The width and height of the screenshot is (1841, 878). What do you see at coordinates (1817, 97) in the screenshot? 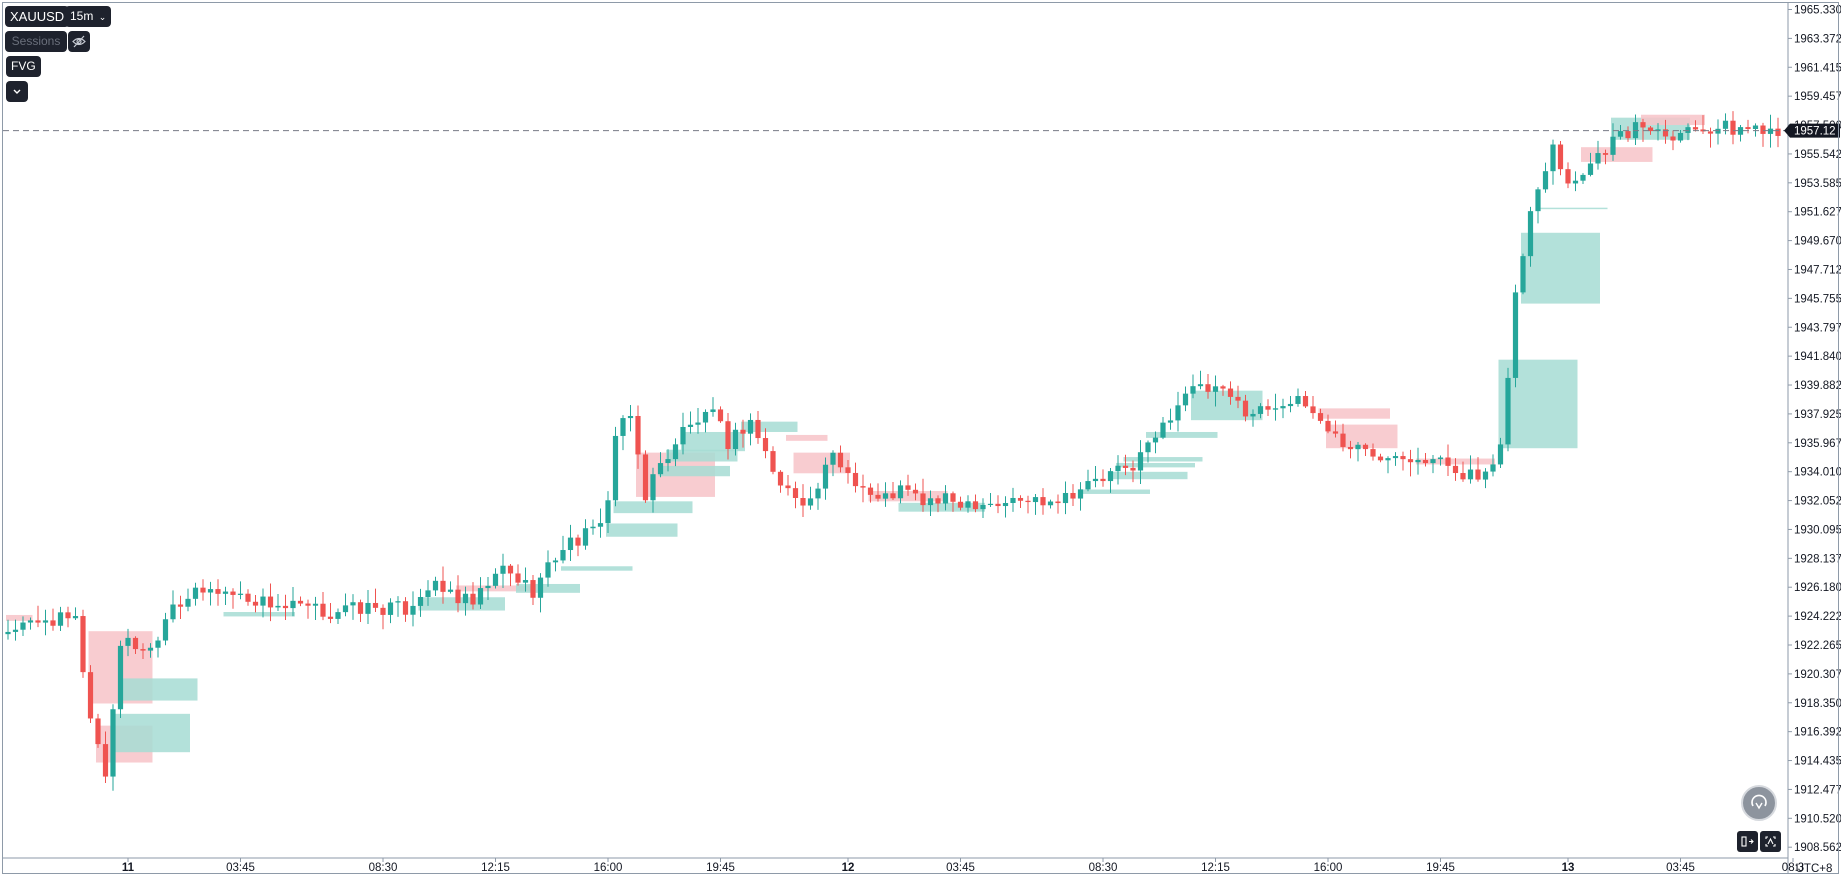
I see `price-tick-label: 1959.457` at bounding box center [1817, 97].